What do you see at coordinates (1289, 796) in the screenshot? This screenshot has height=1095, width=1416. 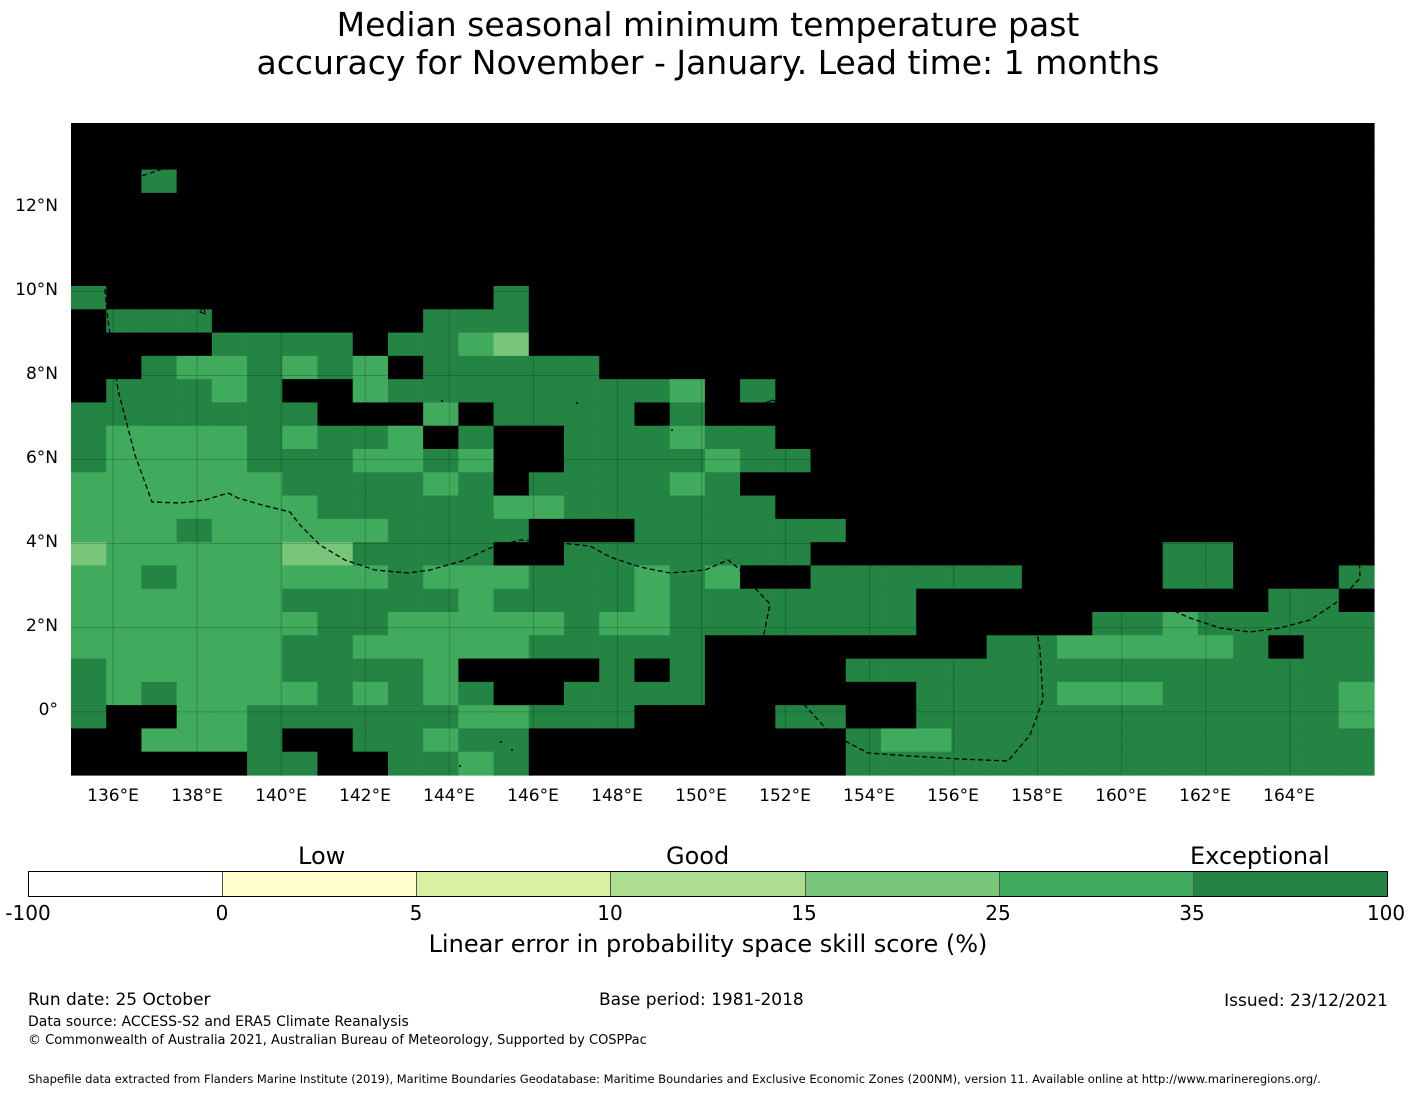 I see `lon-label-164e: 164°E` at bounding box center [1289, 796].